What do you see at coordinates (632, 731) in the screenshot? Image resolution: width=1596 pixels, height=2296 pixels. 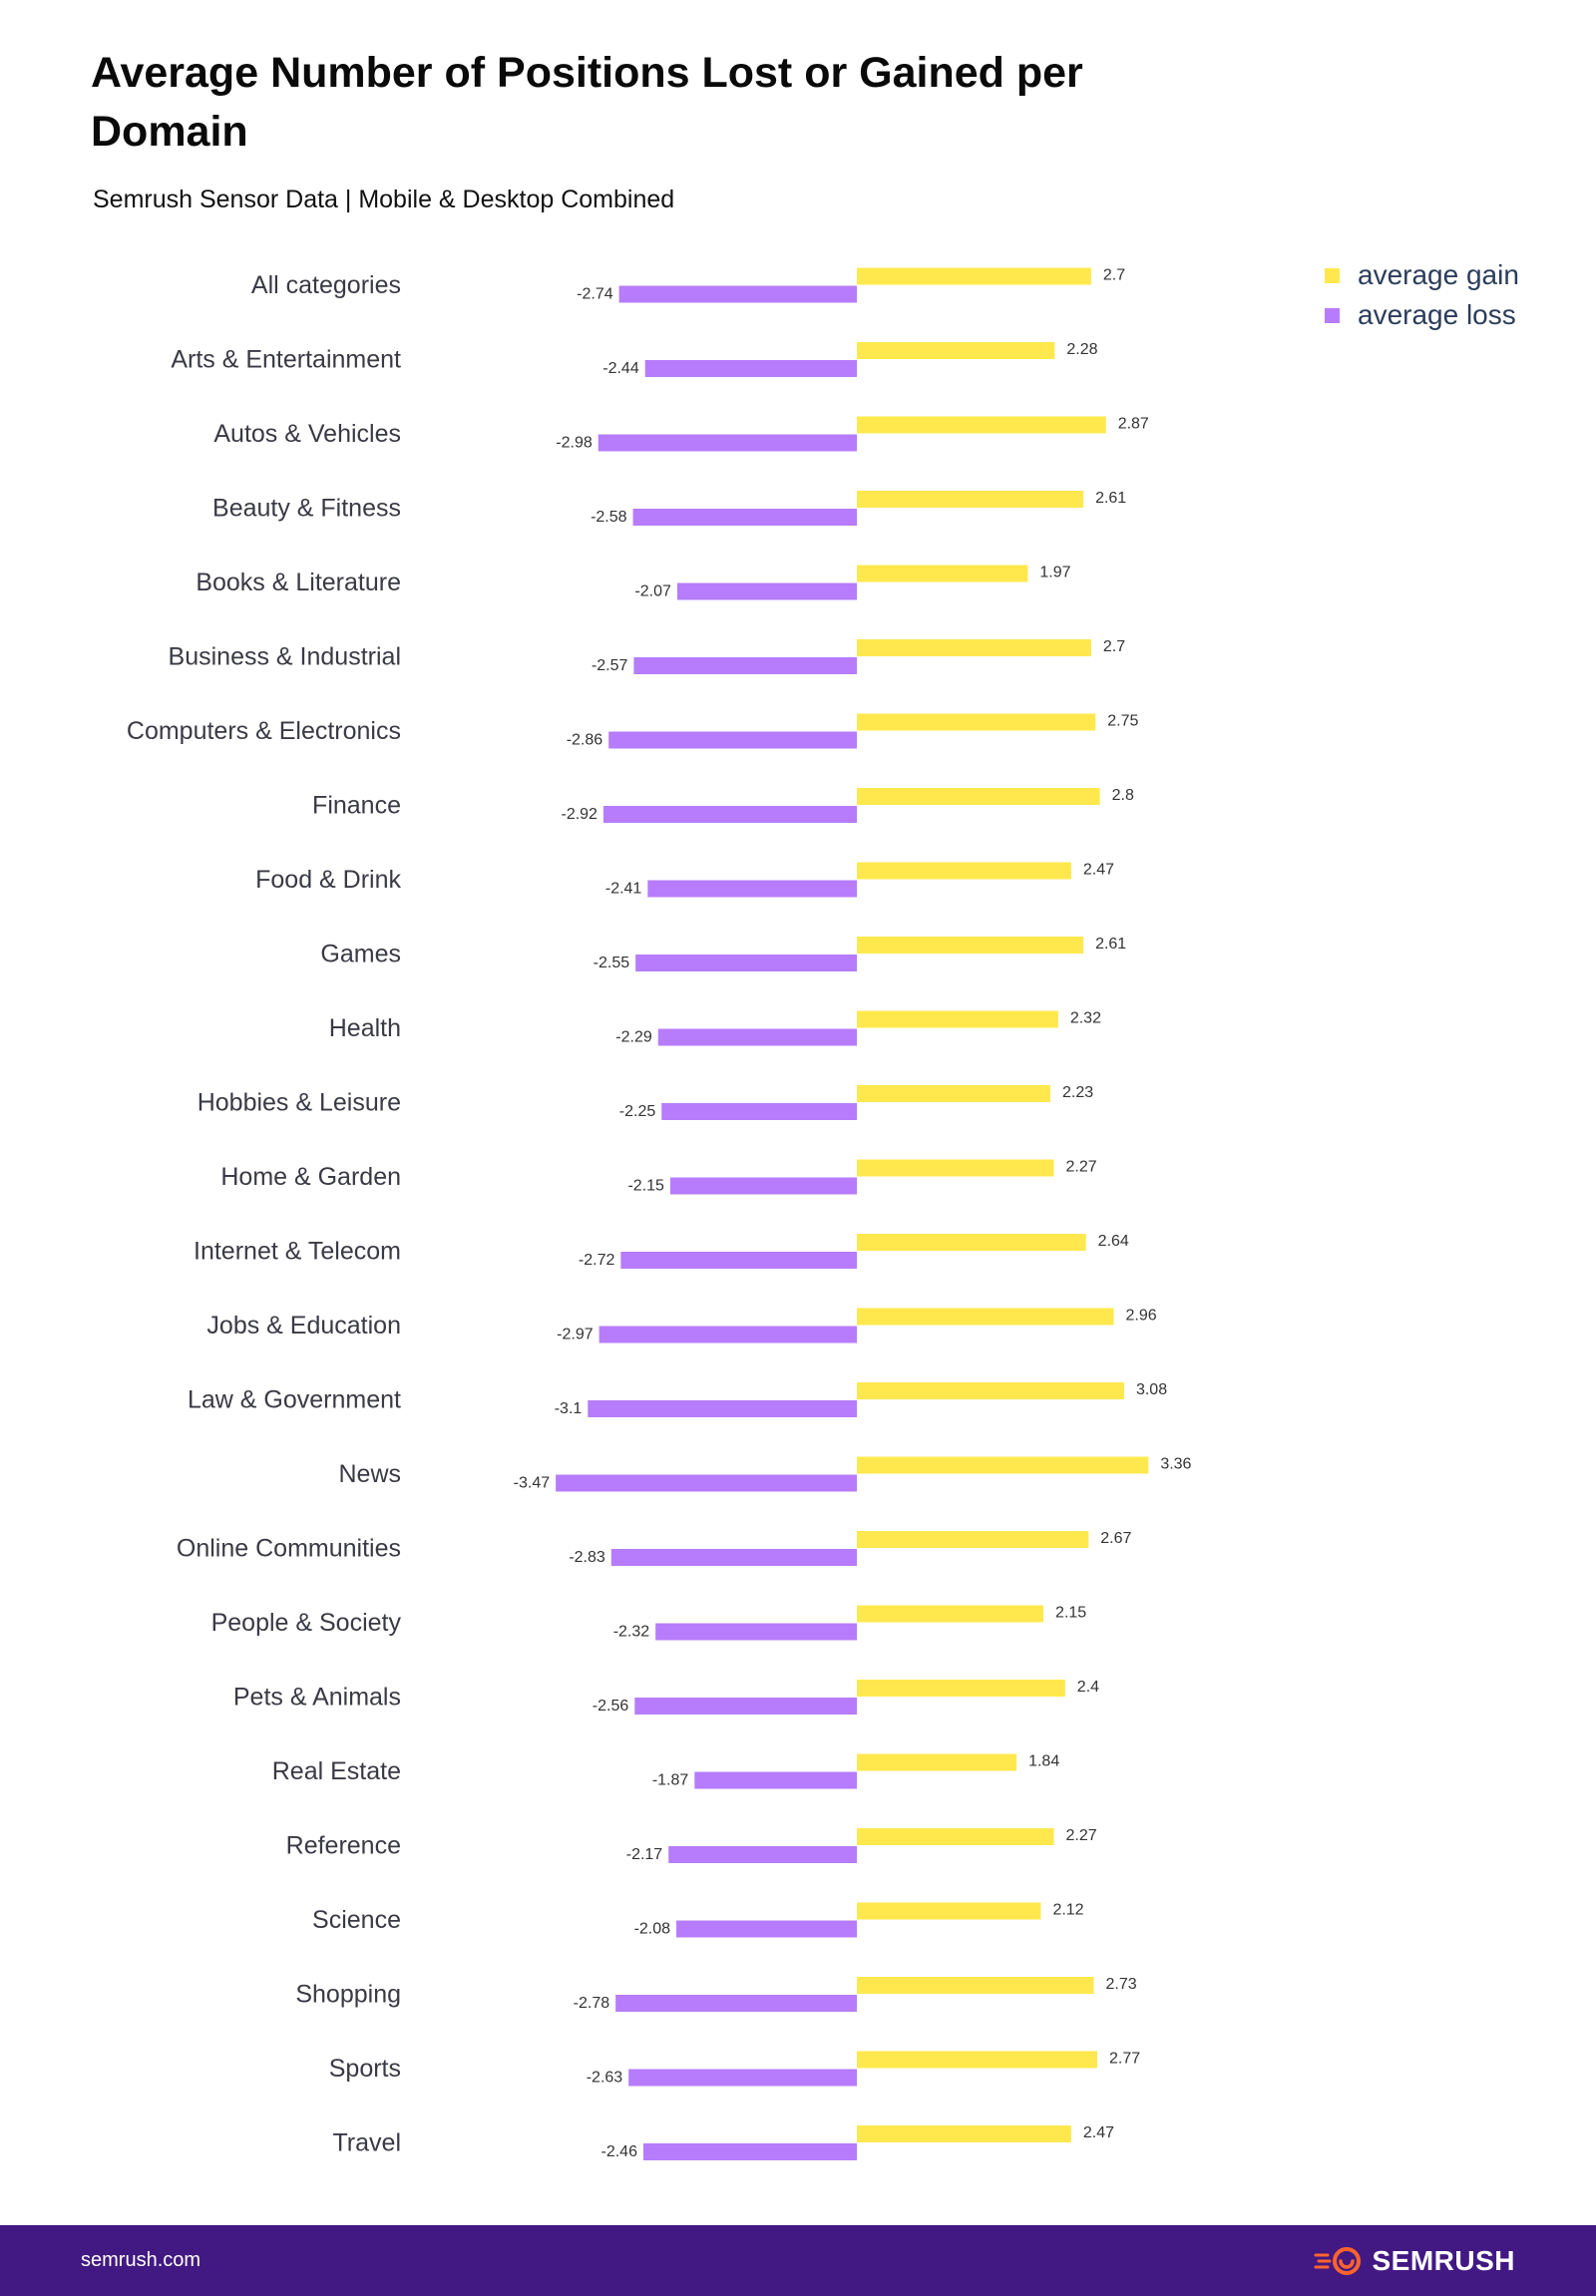 I see `bar-row: Computers & Electronics 2.75 -2.86` at bounding box center [632, 731].